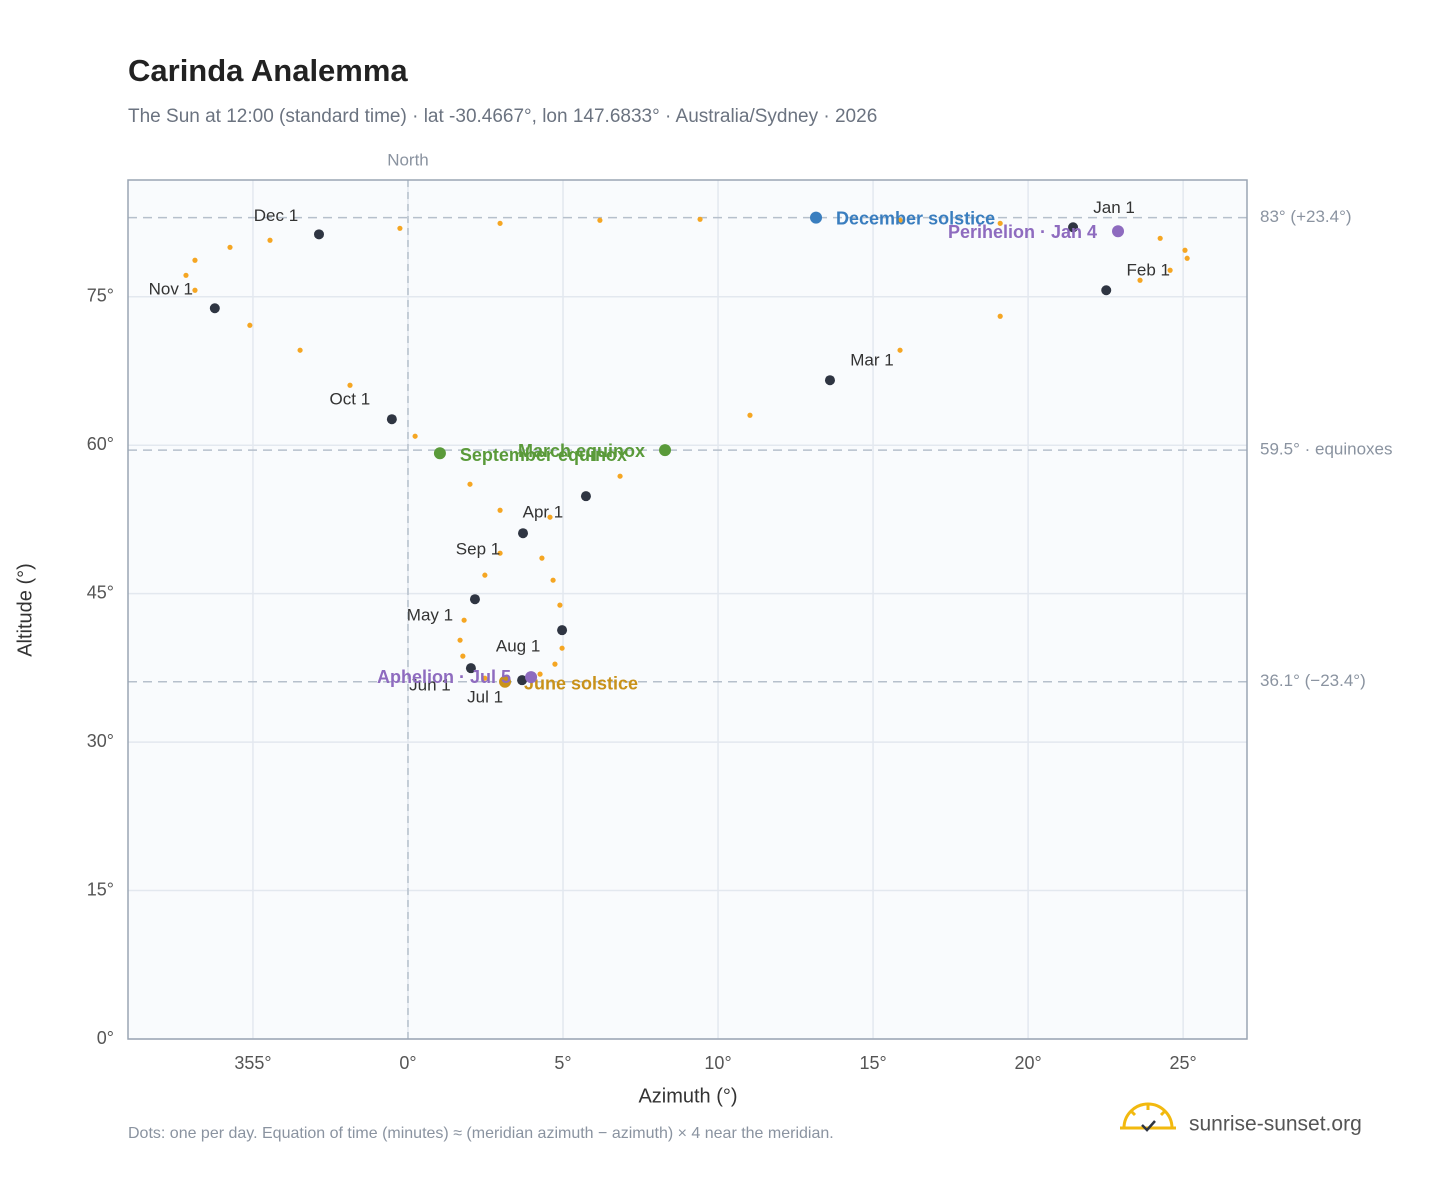 The image size is (1448, 1188). What do you see at coordinates (1114, 207) in the screenshot?
I see `month-label: Jan 1` at bounding box center [1114, 207].